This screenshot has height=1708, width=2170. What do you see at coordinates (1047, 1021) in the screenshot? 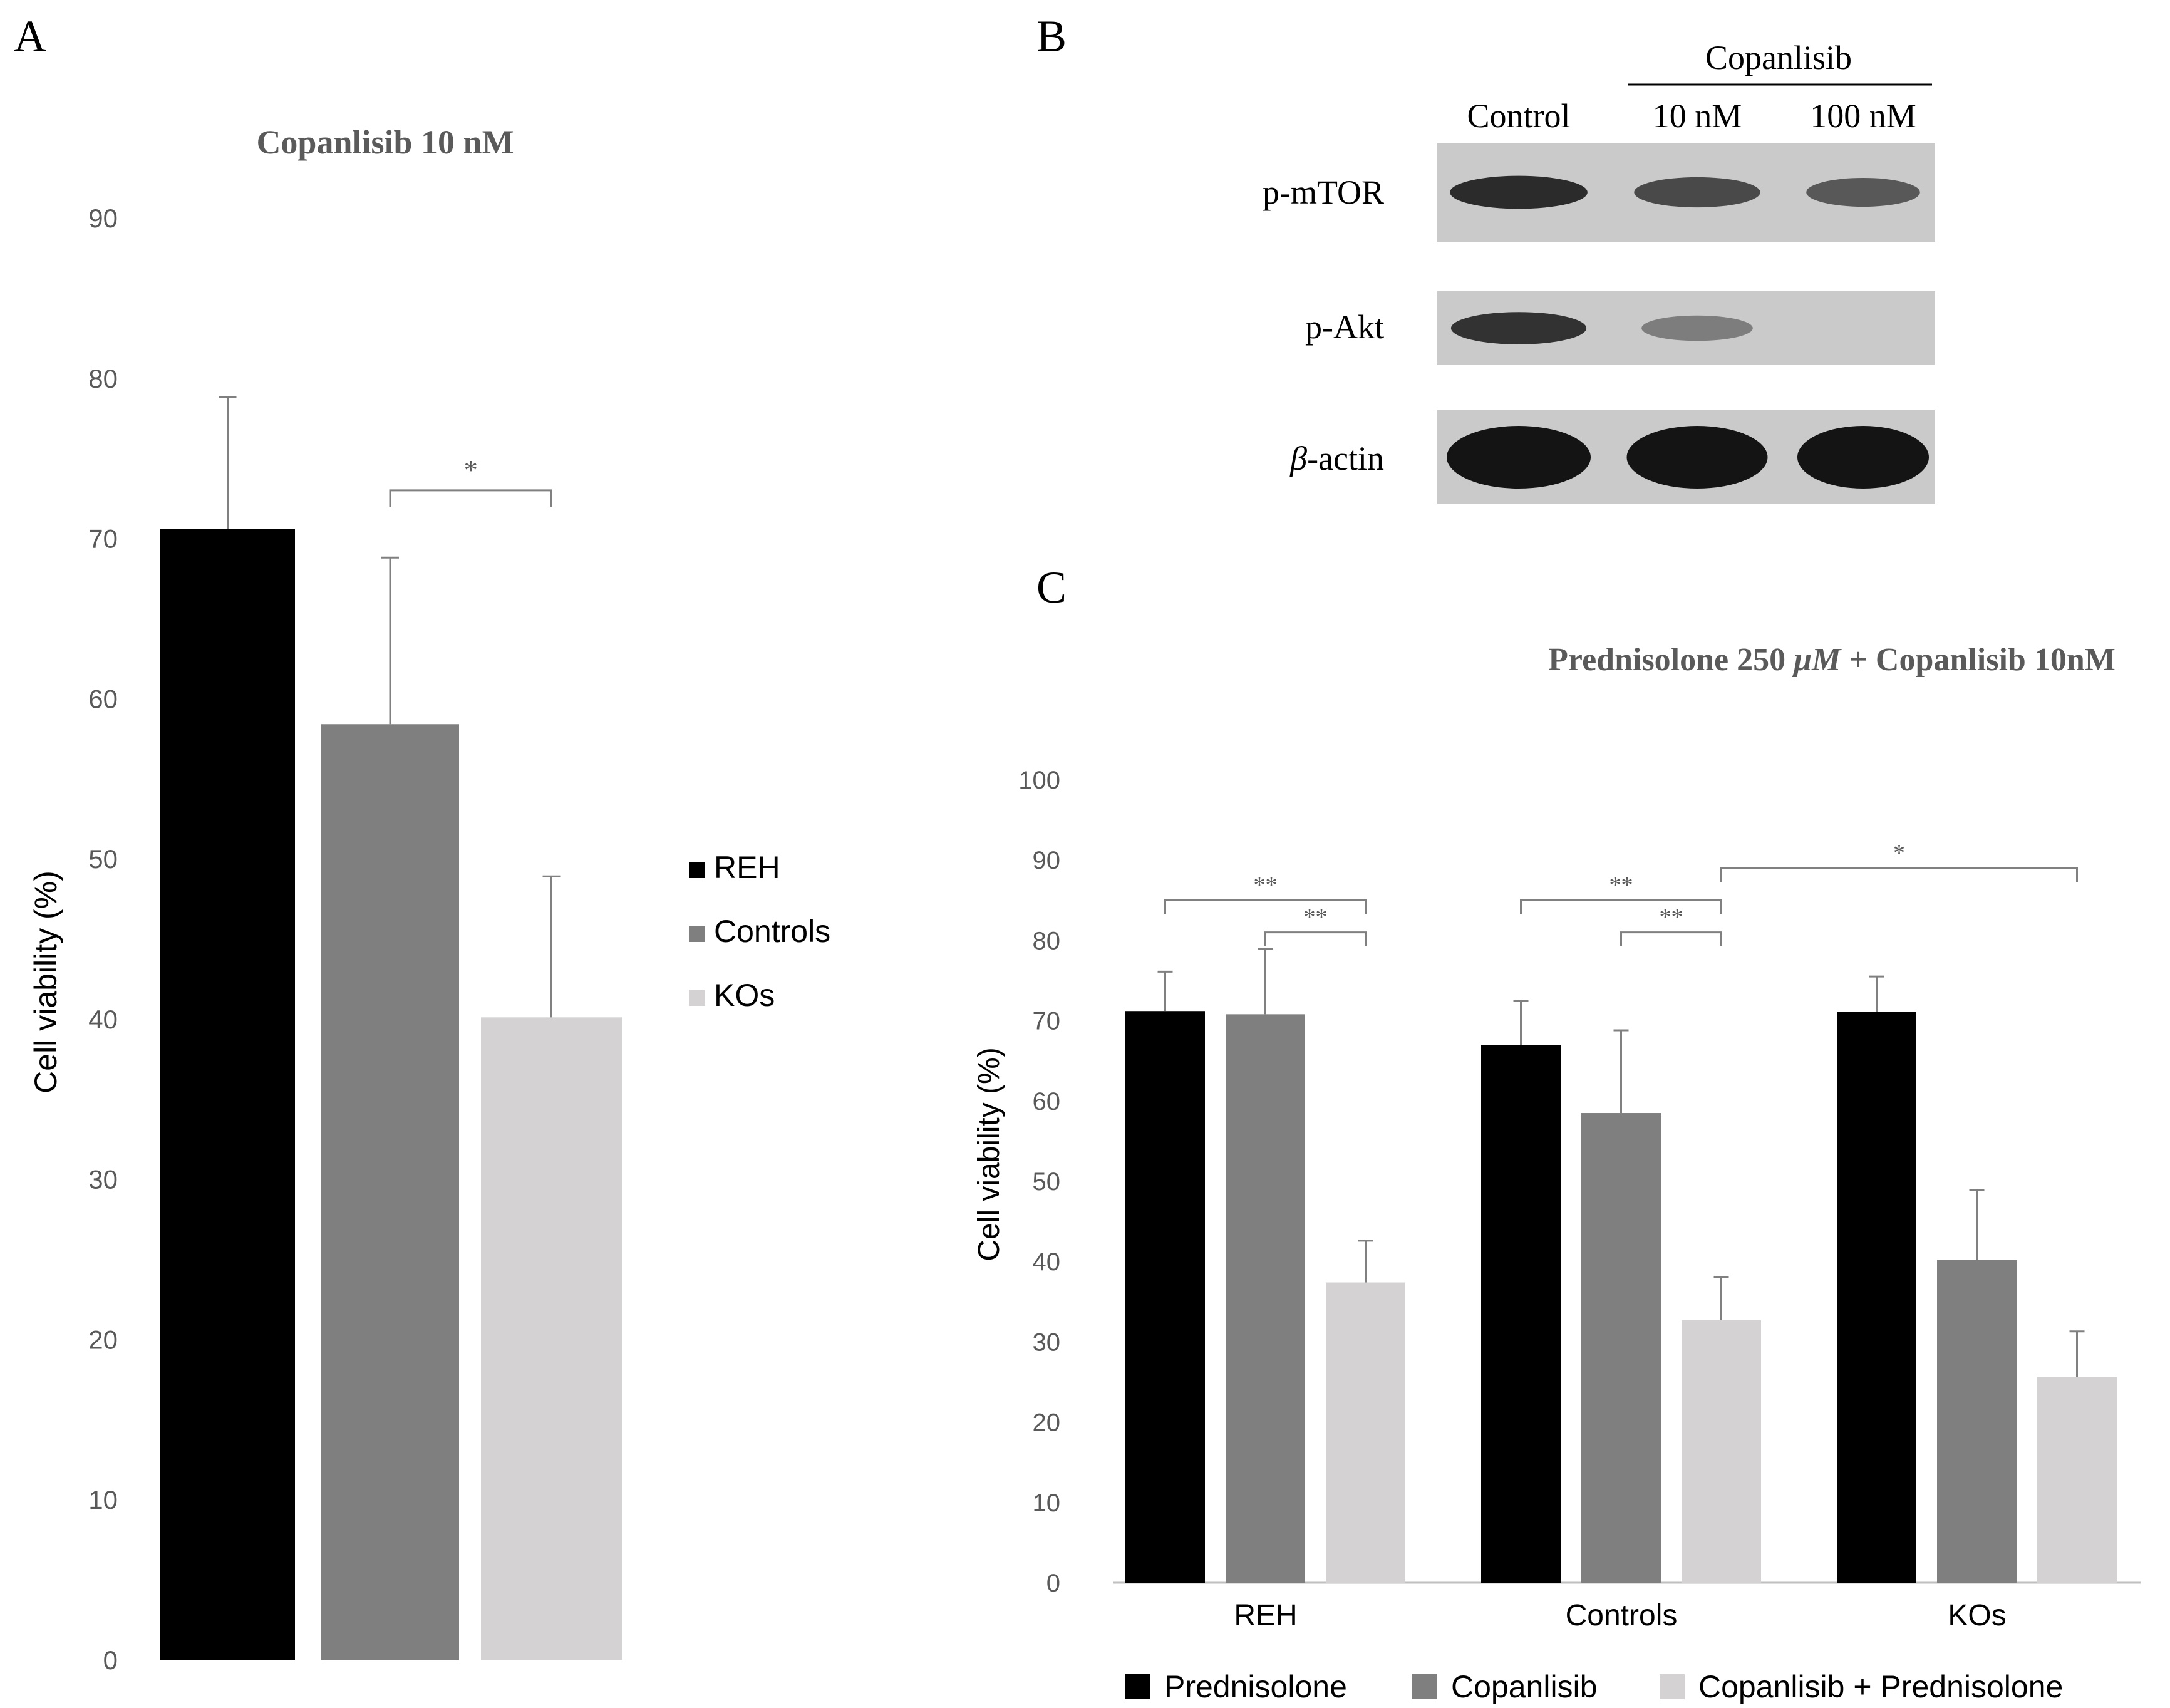
I see `panel-c-y-tick-label: 70` at bounding box center [1047, 1021].